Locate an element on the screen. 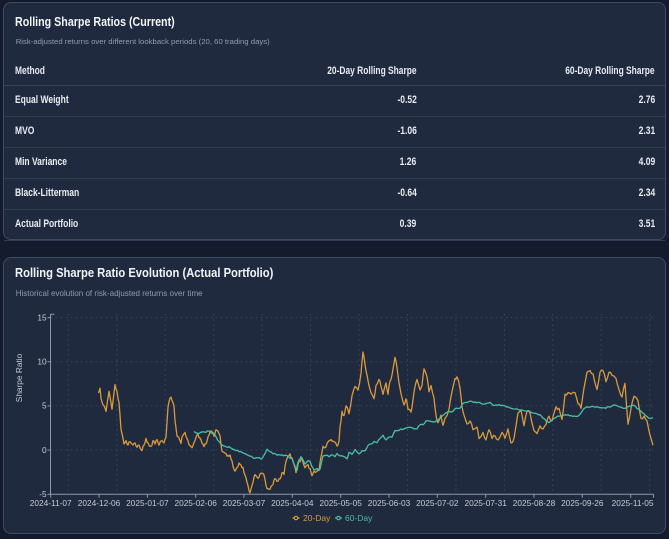 The height and width of the screenshot is (539, 669). svg-text: 2025-07-02 is located at coordinates (437, 503).